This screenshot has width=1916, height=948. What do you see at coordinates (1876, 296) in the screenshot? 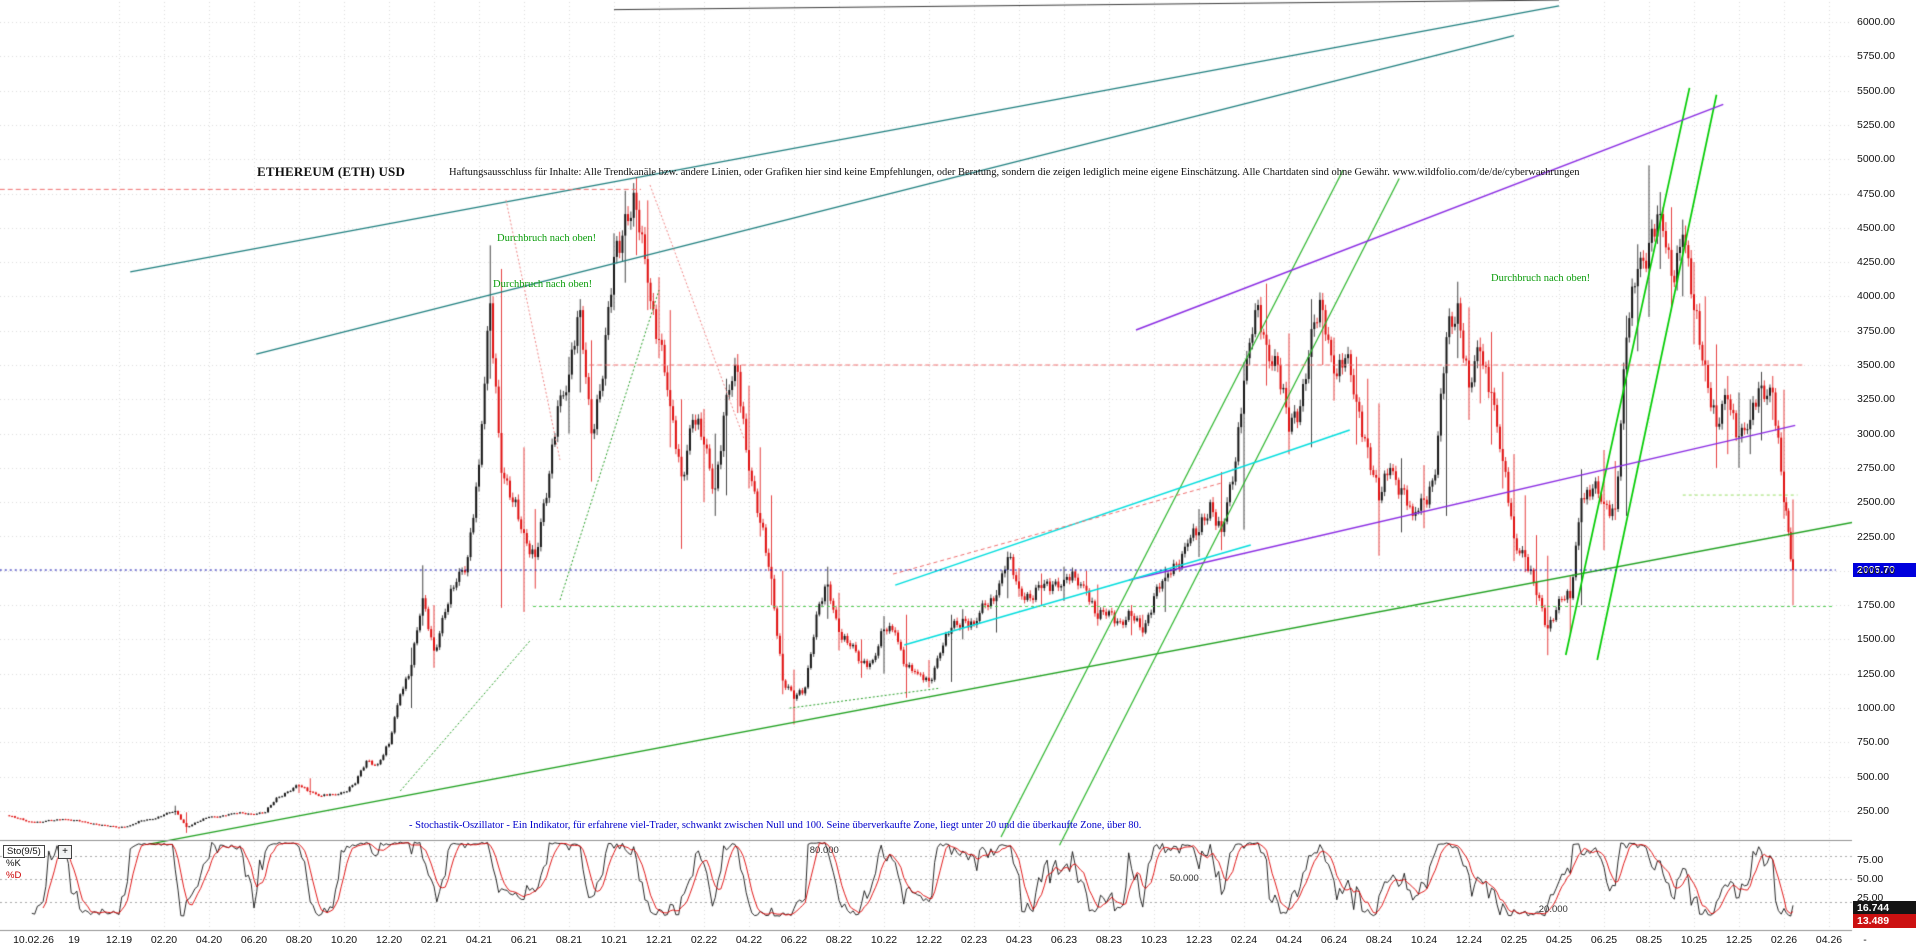
I see `y-axis-label: 4000.00` at bounding box center [1876, 296].